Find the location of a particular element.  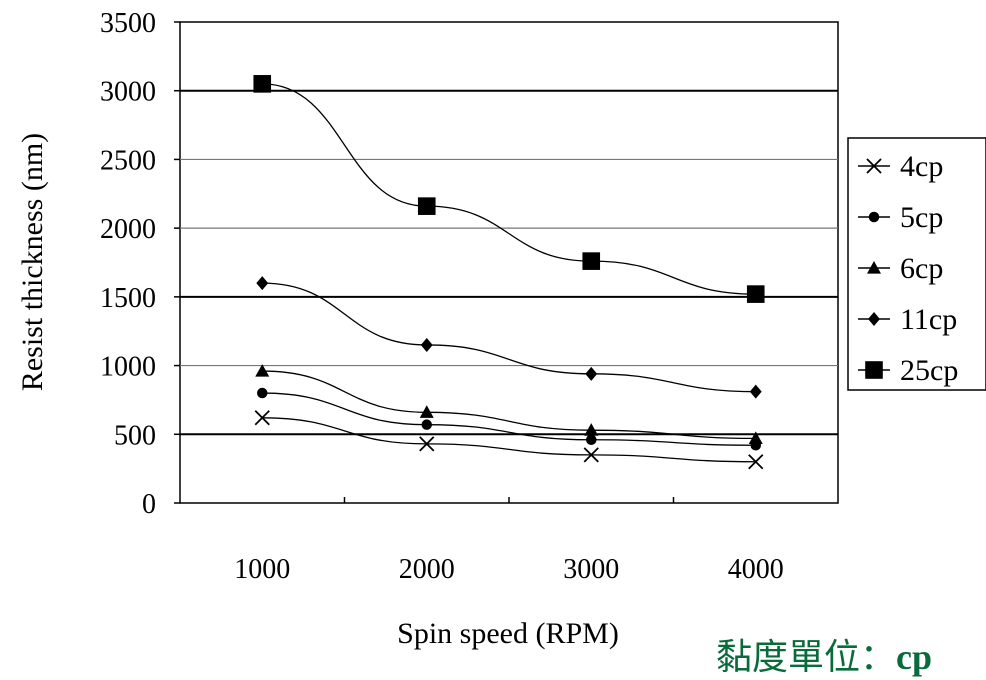

legend-label: 25cp is located at coordinates (929, 370).